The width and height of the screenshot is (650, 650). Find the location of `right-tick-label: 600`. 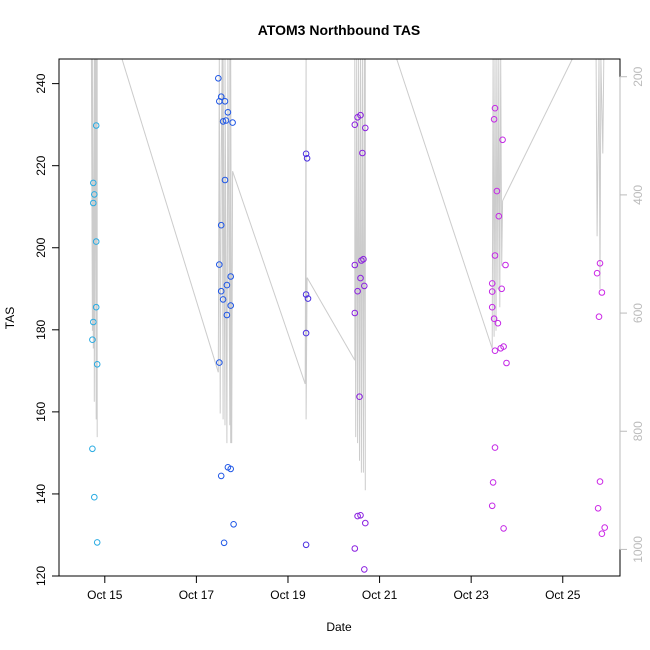

right-tick-label: 600 is located at coordinates (638, 313).